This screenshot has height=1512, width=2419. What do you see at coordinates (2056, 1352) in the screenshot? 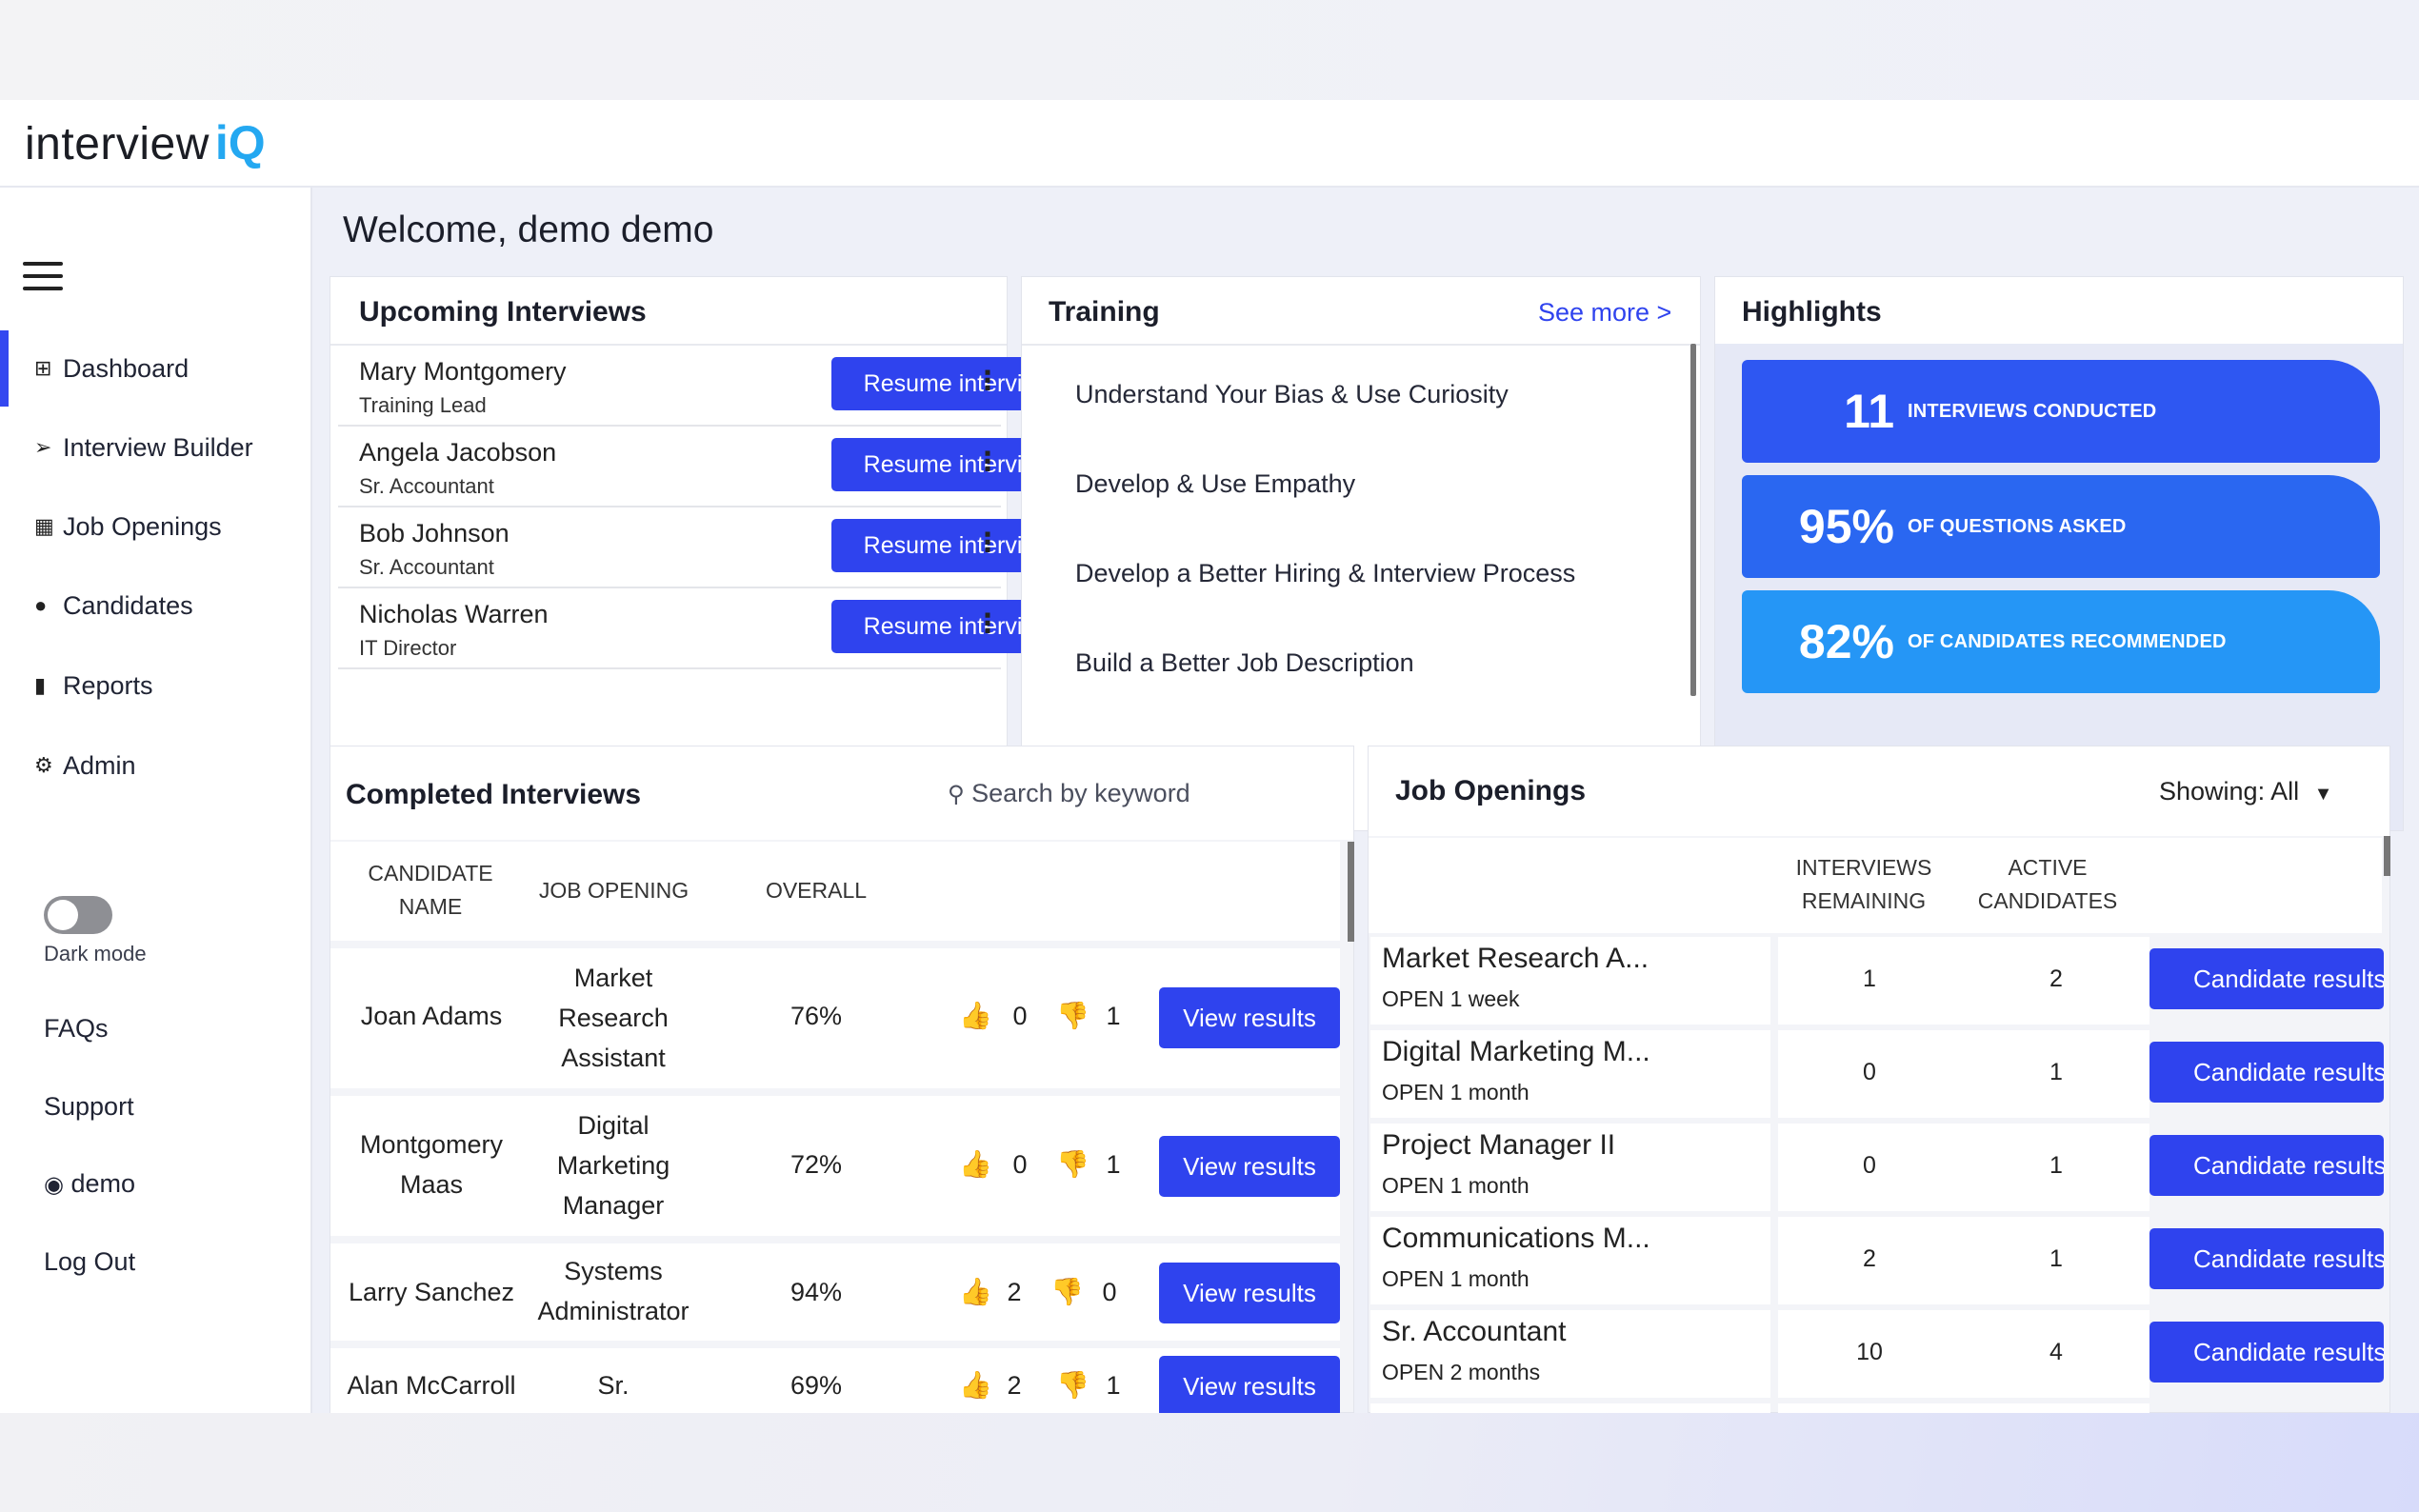
I see `active-candidates: 4` at bounding box center [2056, 1352].